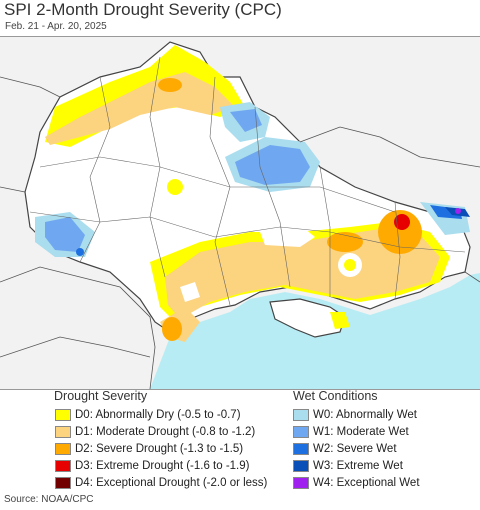 Image resolution: width=480 pixels, height=510 pixels. Describe the element at coordinates (307, 318) in the screenshot. I see `crimea` at that location.